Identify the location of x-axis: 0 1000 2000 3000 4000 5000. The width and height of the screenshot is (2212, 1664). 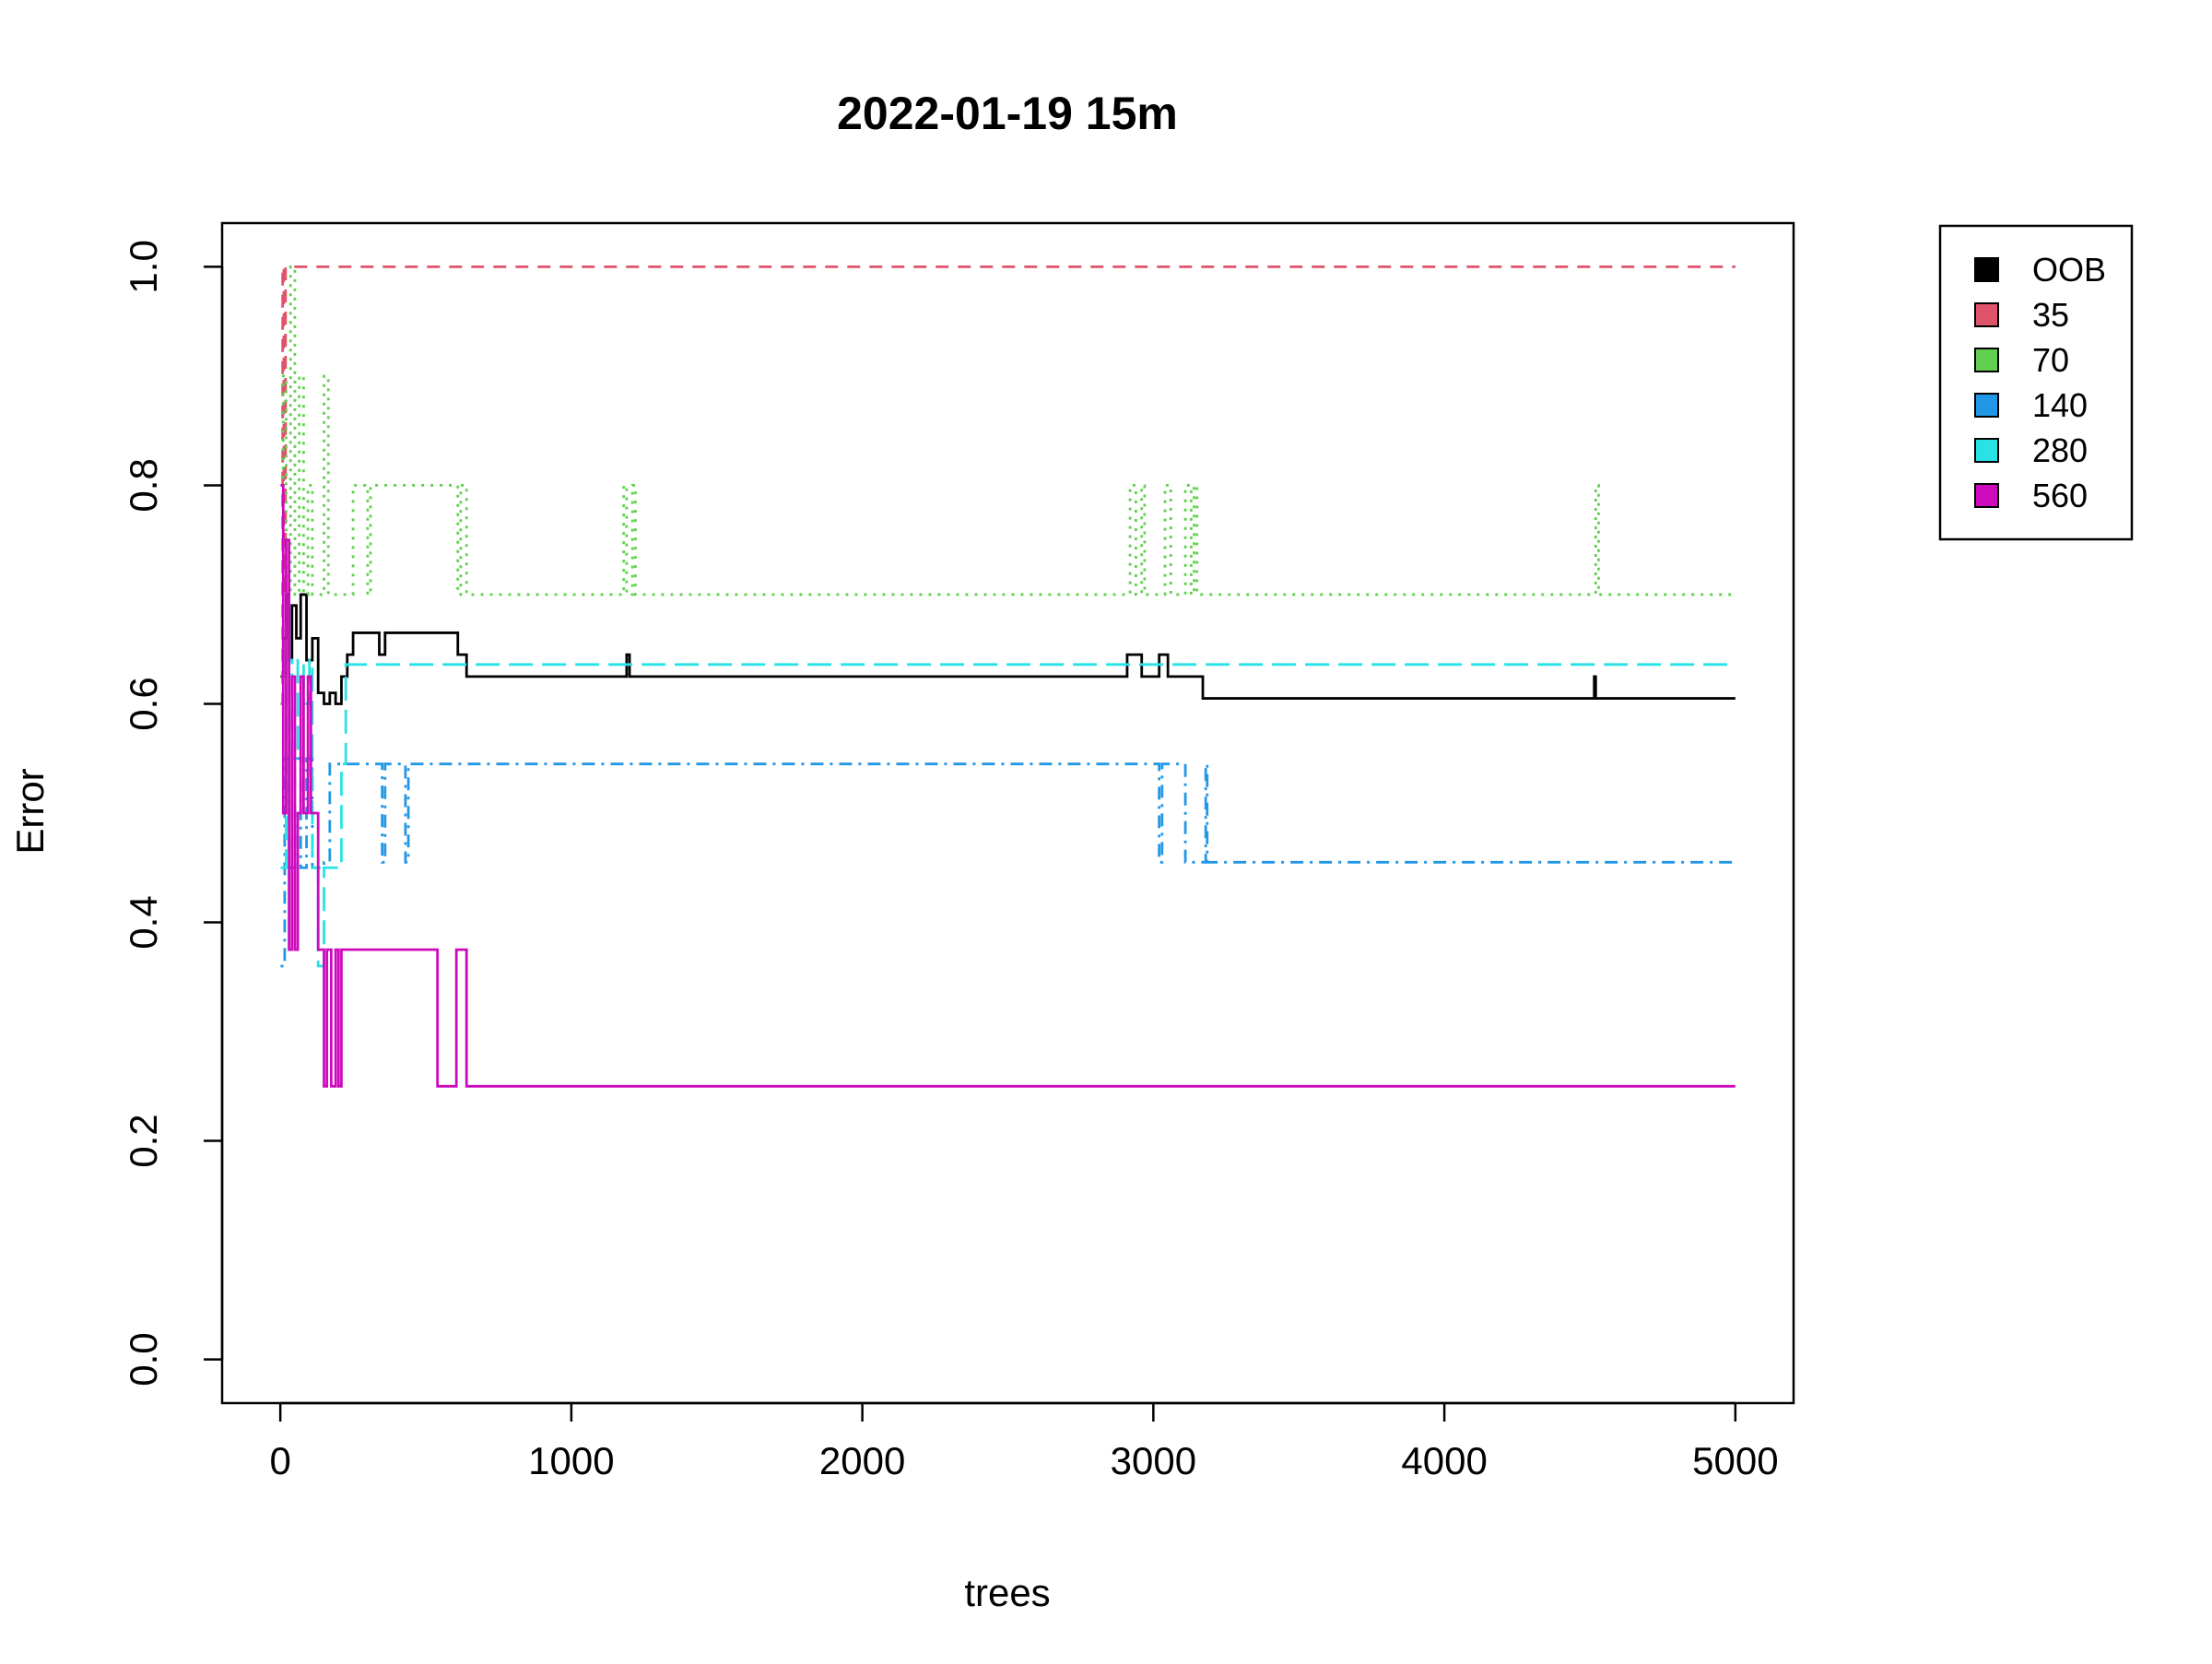
(1024, 1441).